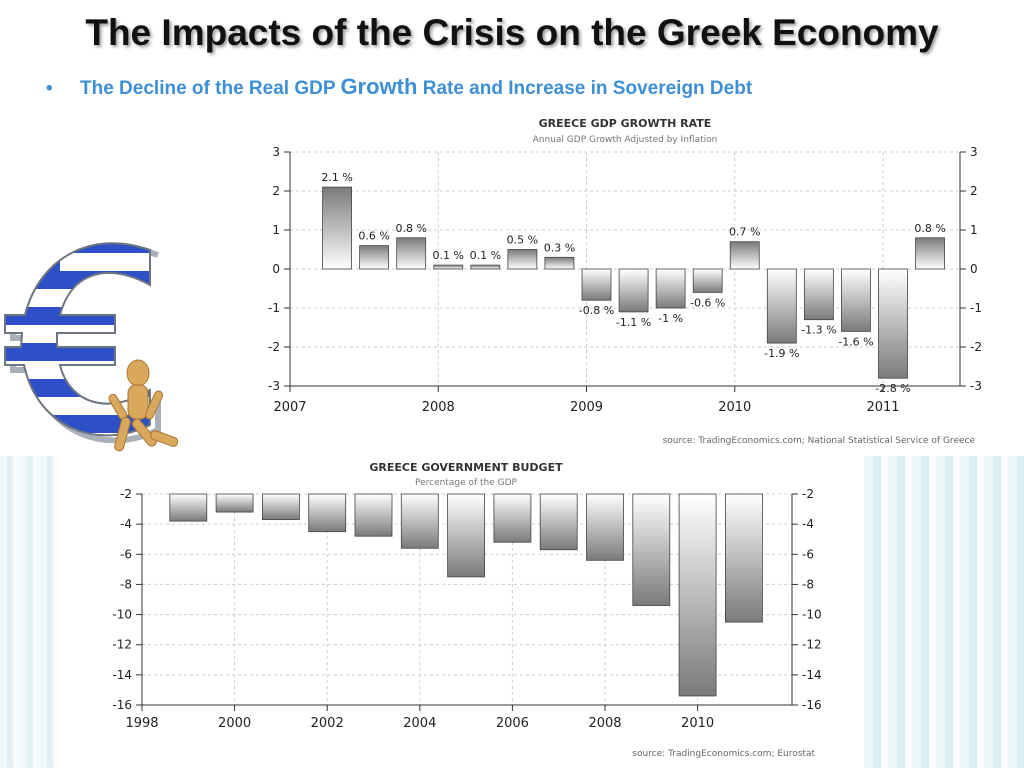 The width and height of the screenshot is (1024, 768). What do you see at coordinates (707, 302) in the screenshot?
I see `gdp-bar-data-label: -0.6 %` at bounding box center [707, 302].